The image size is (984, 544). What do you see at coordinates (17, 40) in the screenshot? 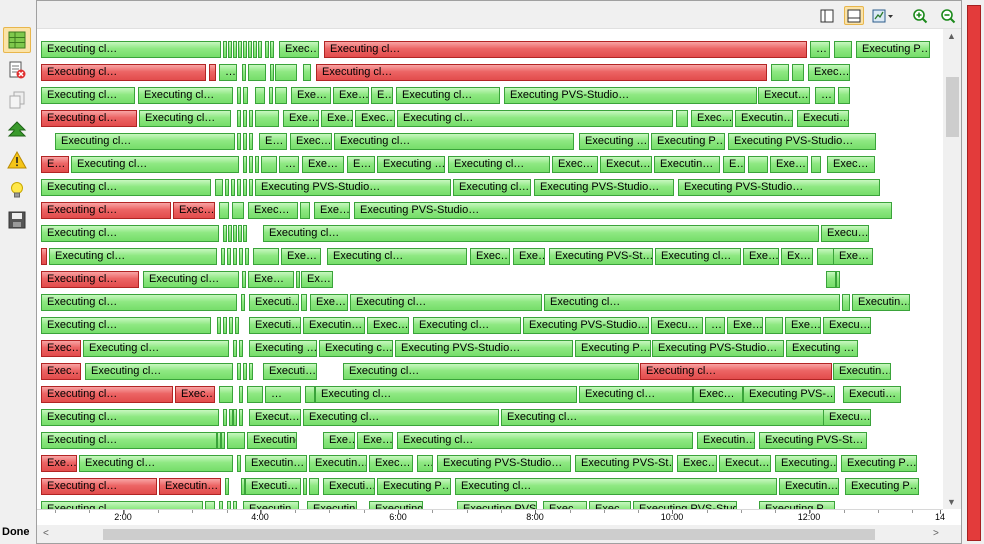
I see `execution-grid-icon` at bounding box center [17, 40].